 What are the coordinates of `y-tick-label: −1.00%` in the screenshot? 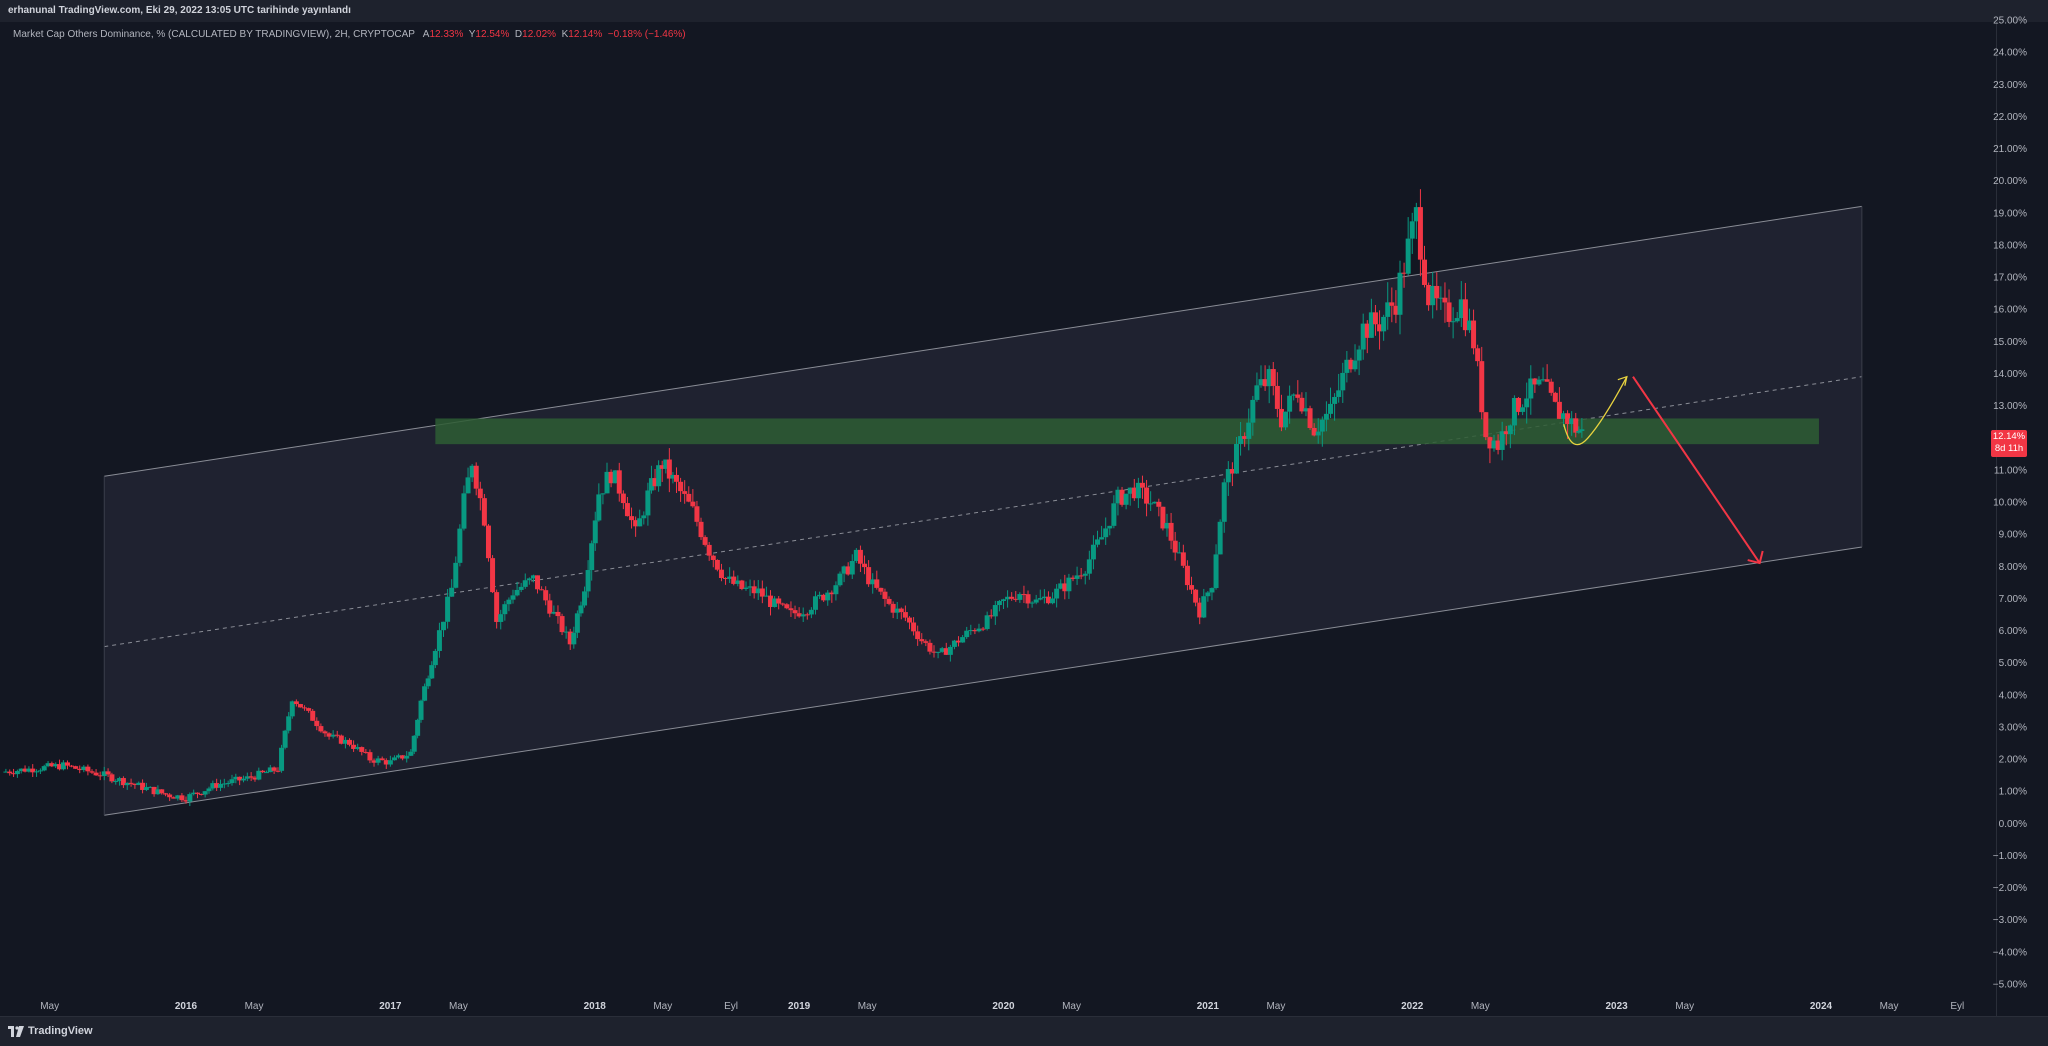 It's located at (2010, 856).